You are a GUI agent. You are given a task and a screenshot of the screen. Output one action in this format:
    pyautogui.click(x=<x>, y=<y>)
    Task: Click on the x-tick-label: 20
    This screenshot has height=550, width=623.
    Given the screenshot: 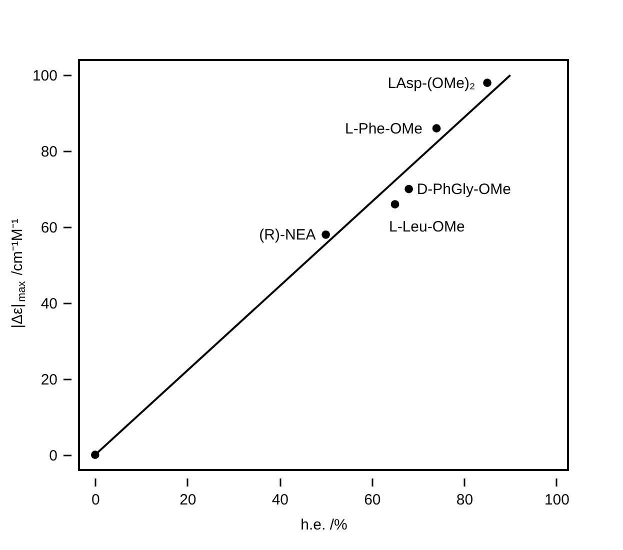 What is the action you would take?
    pyautogui.click(x=188, y=500)
    